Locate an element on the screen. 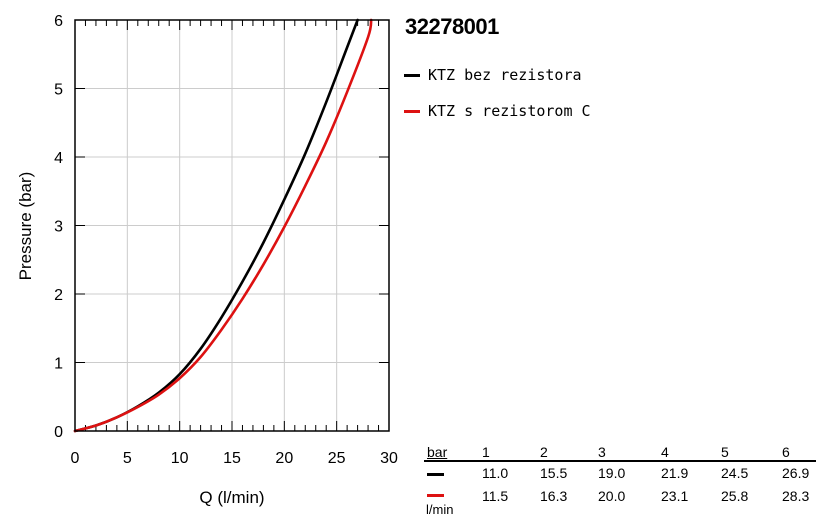 Image resolution: width=830 pixels, height=517 pixels. y-tick-label: 6 is located at coordinates (58, 21).